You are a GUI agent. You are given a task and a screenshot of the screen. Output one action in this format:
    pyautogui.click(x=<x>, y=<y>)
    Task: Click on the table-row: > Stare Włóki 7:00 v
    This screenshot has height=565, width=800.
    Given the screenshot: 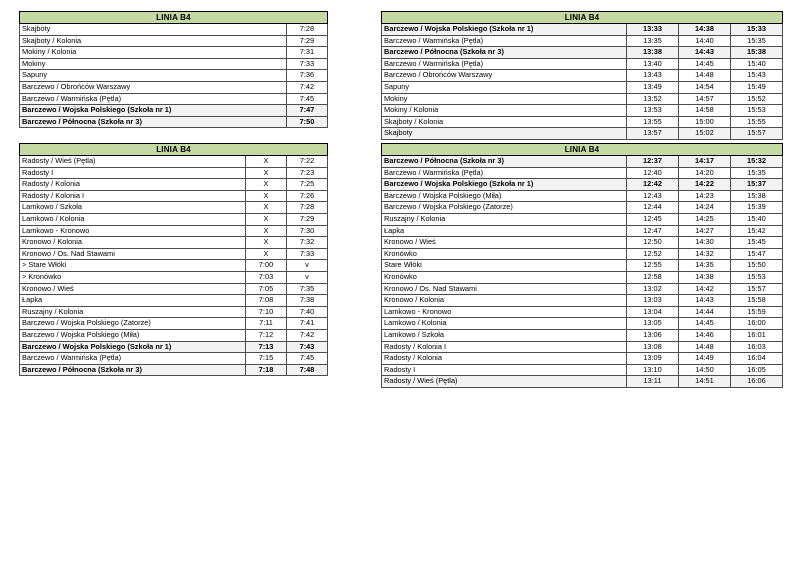 What is the action you would take?
    pyautogui.click(x=174, y=265)
    